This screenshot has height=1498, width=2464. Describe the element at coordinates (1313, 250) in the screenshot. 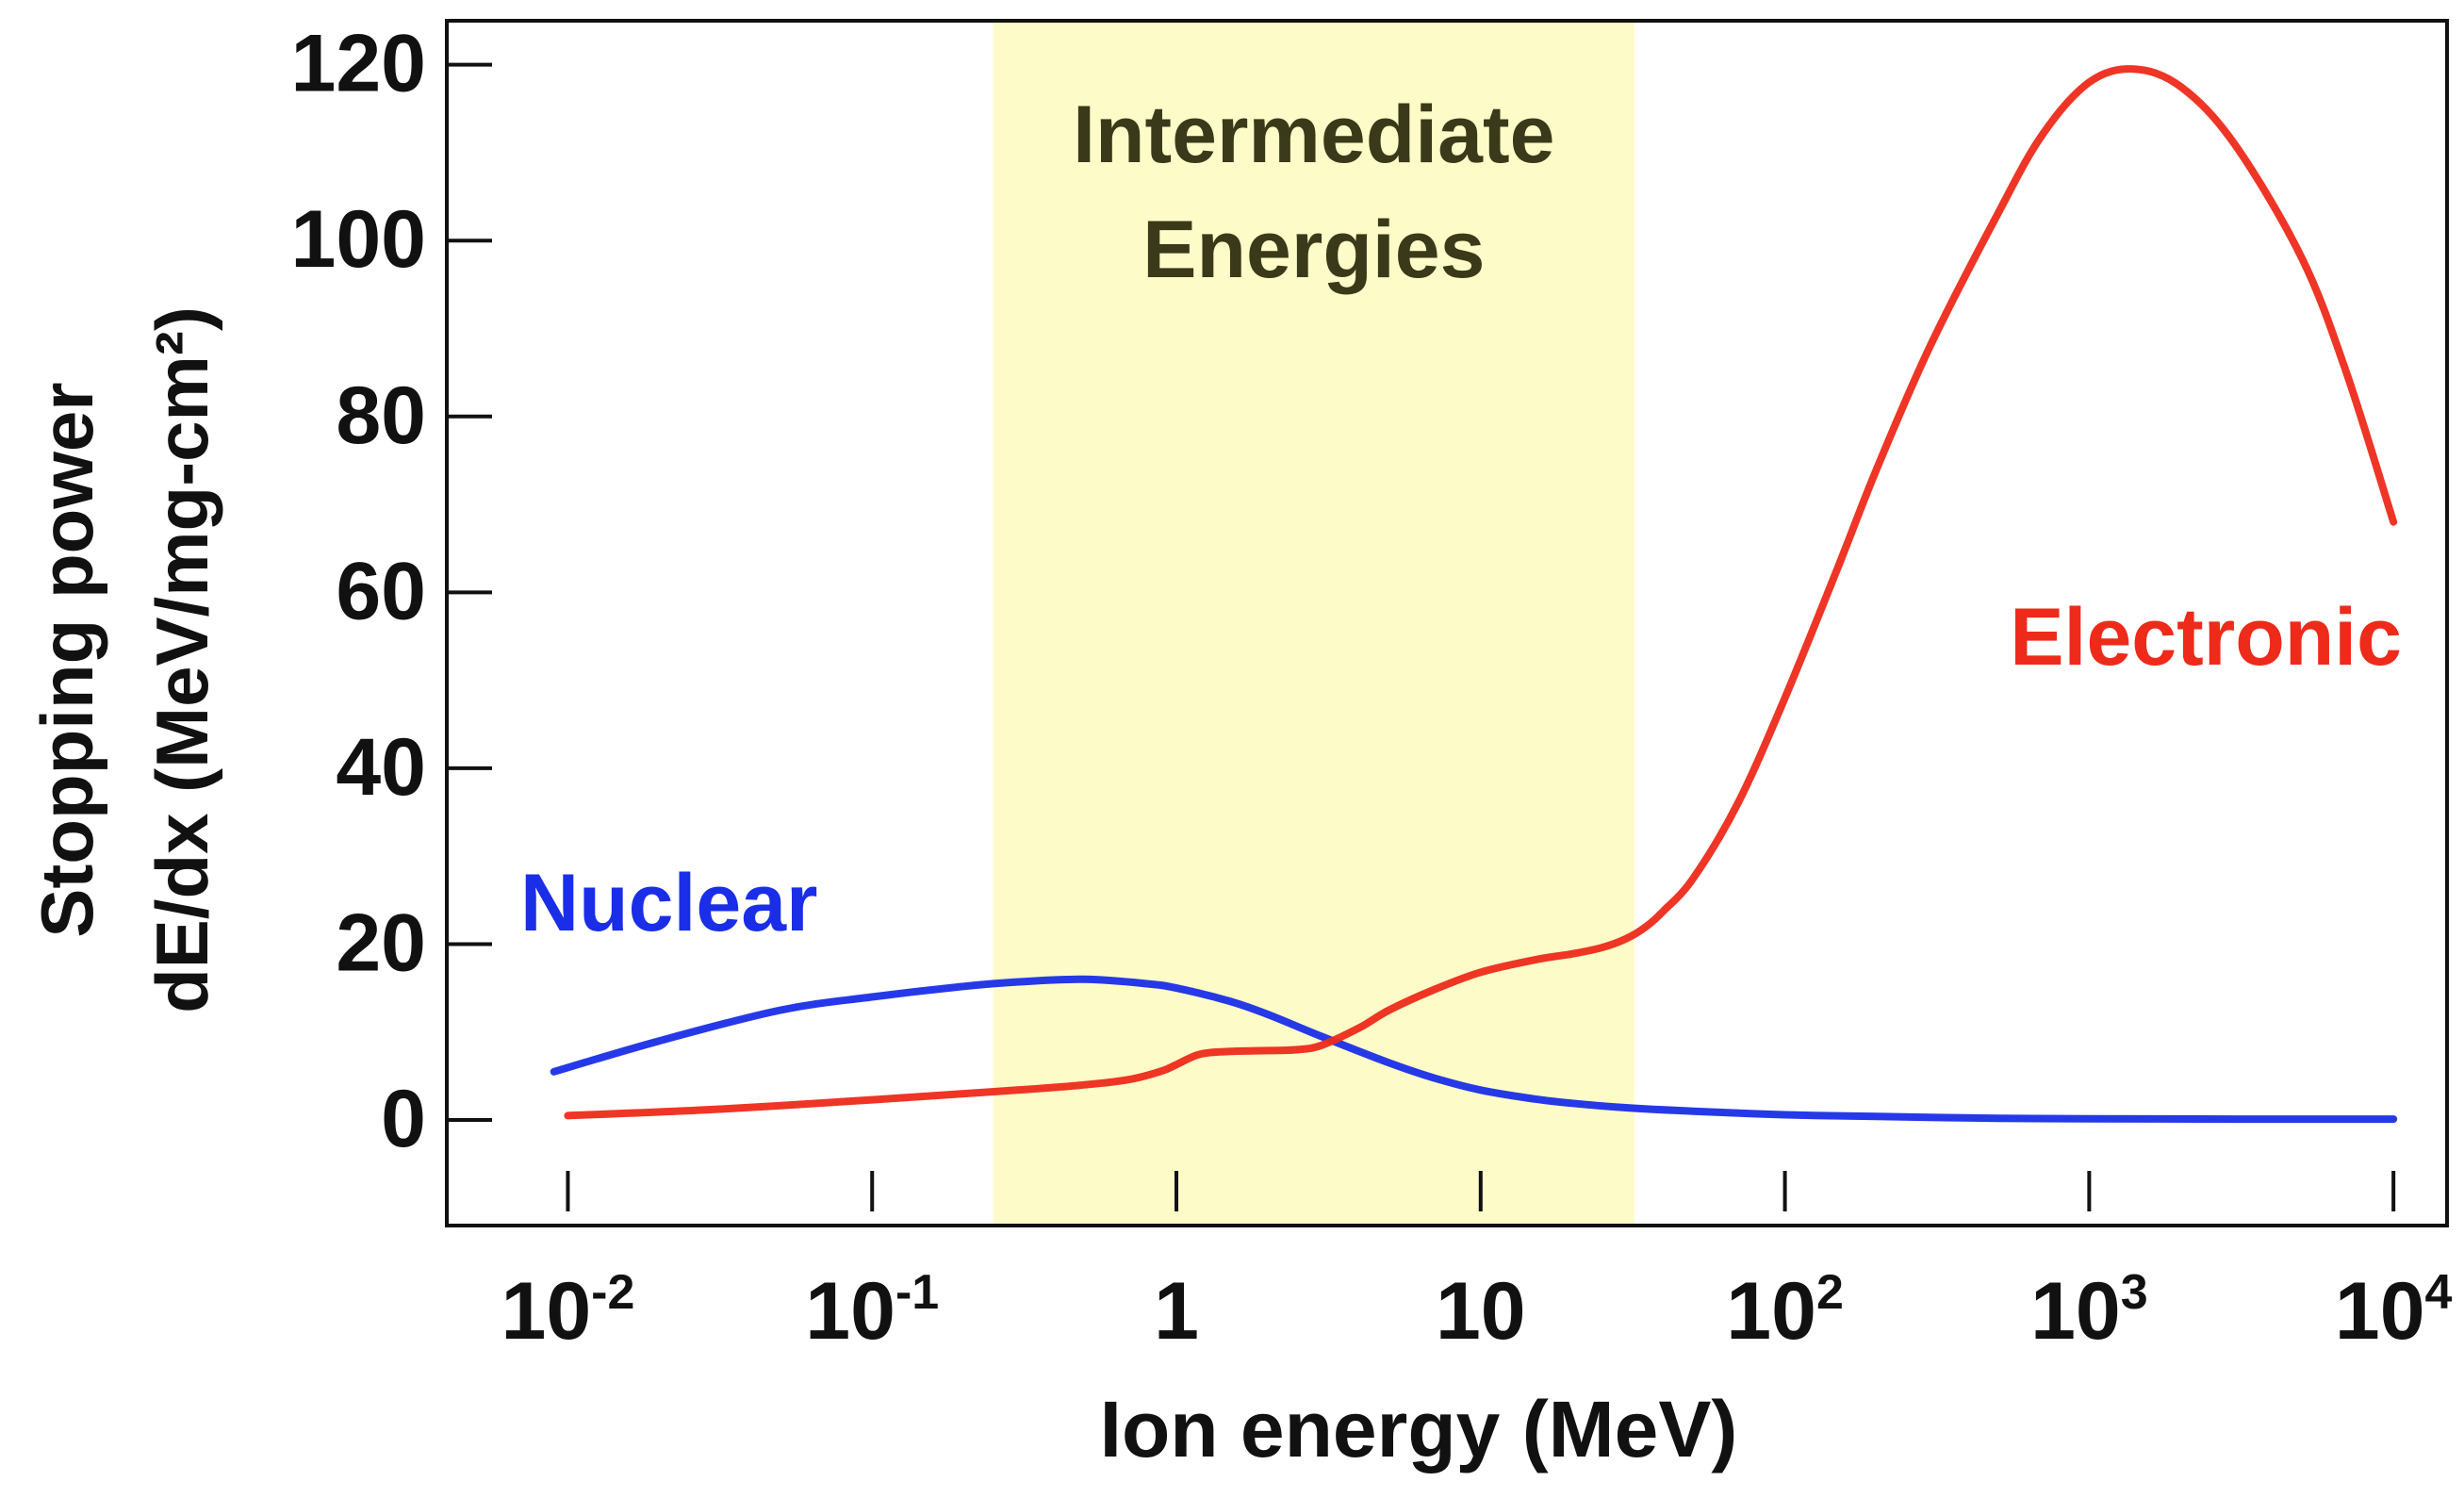

I see `region-label-line2: Energies` at that location.